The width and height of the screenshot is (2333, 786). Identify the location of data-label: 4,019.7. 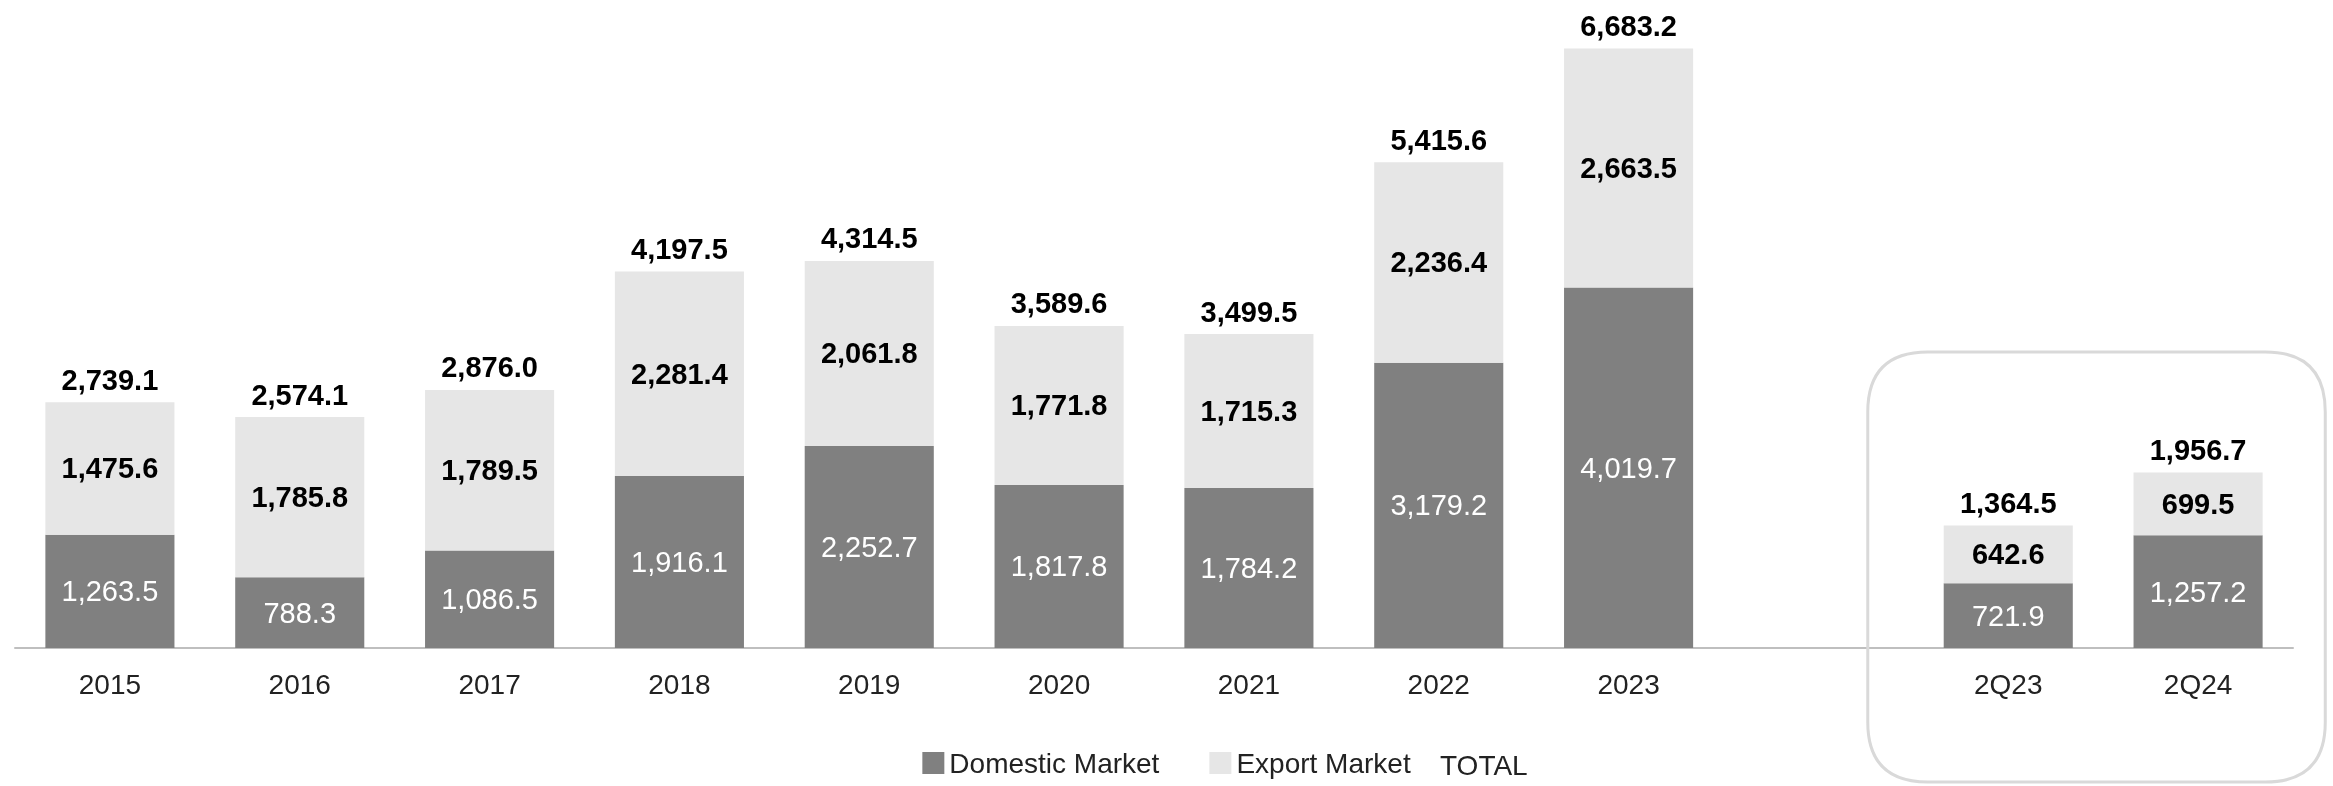
(1628, 467).